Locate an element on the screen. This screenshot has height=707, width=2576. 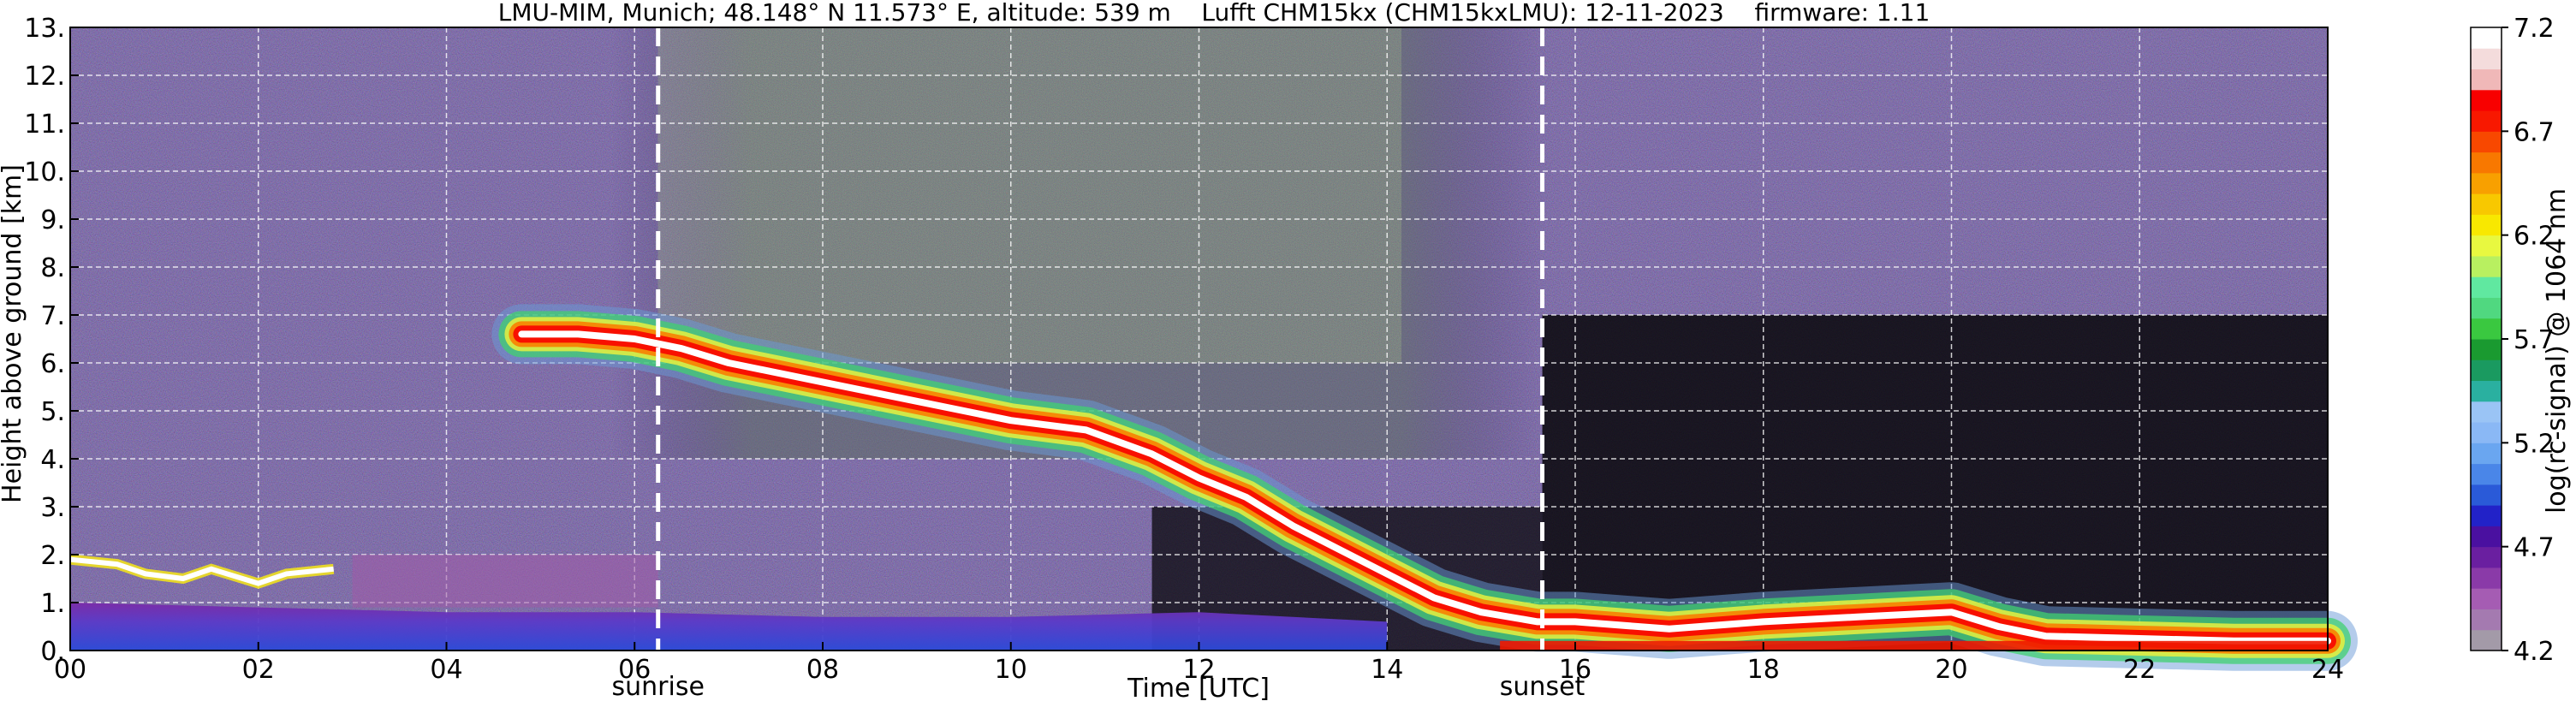
y-tick-label: 2. is located at coordinates (53, 556).